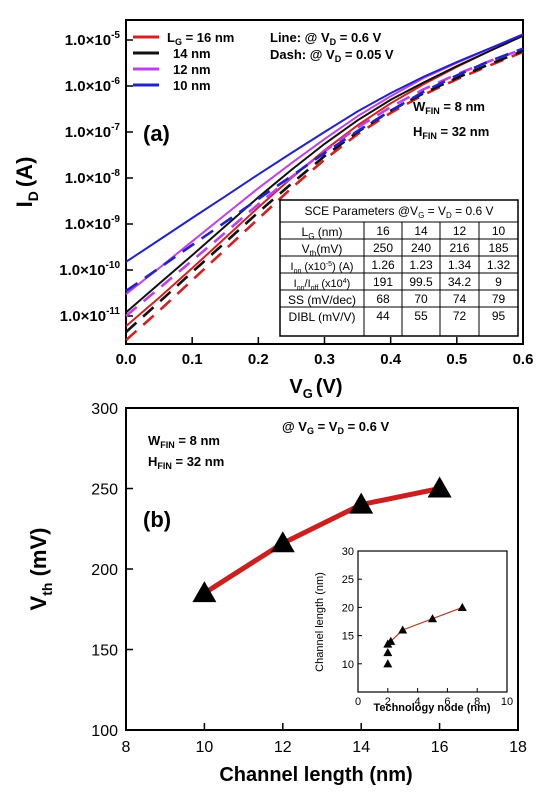 The height and width of the screenshot is (795, 550). What do you see at coordinates (456, 359) in the screenshot?
I see `x-tick-label: 0.5` at bounding box center [456, 359].